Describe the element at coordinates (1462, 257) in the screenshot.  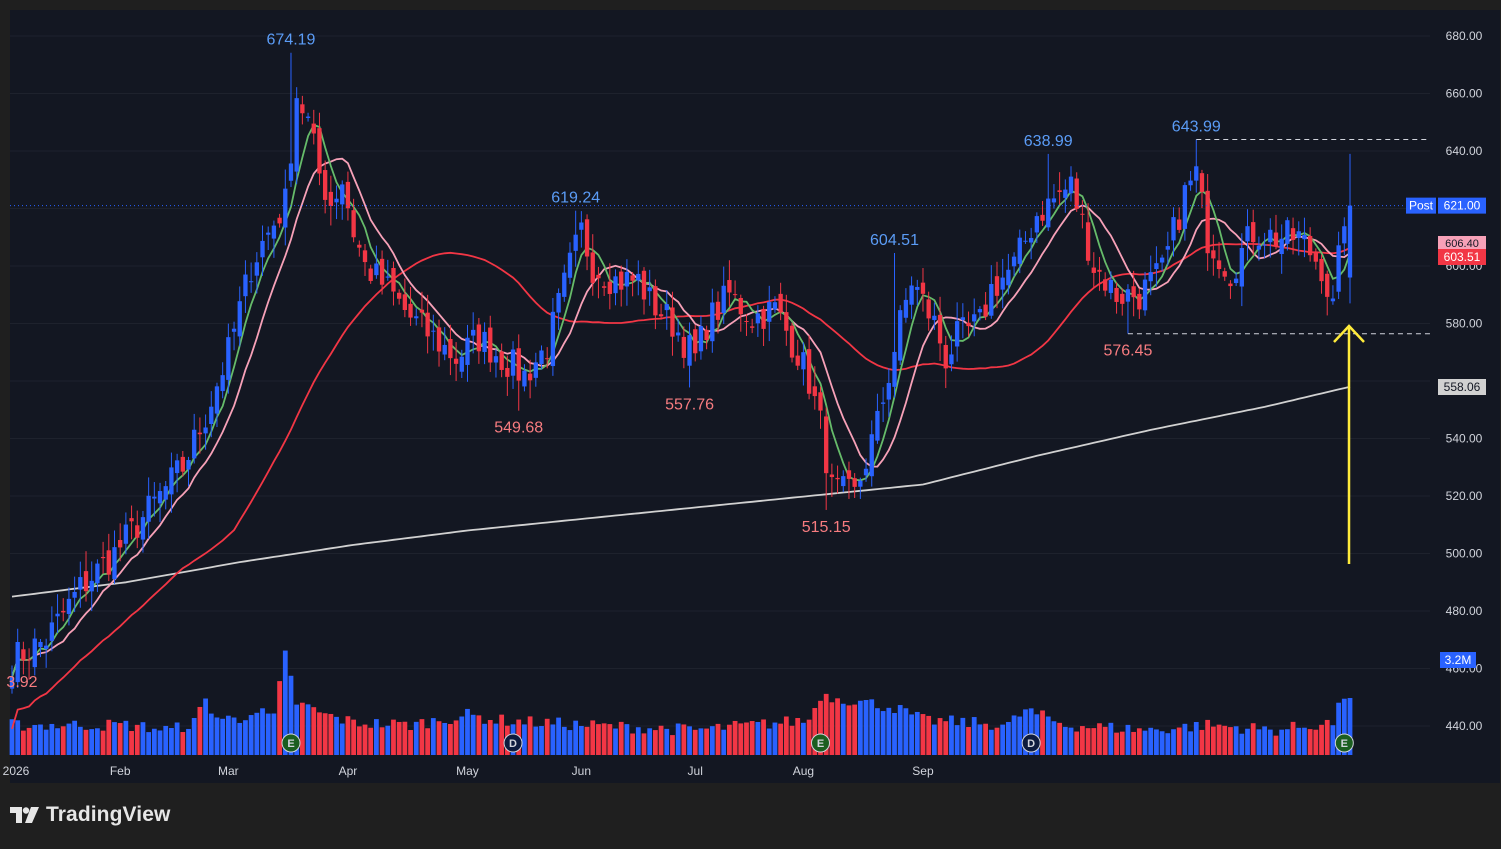
I see `ma-tag-2-value: 603.51` at that location.